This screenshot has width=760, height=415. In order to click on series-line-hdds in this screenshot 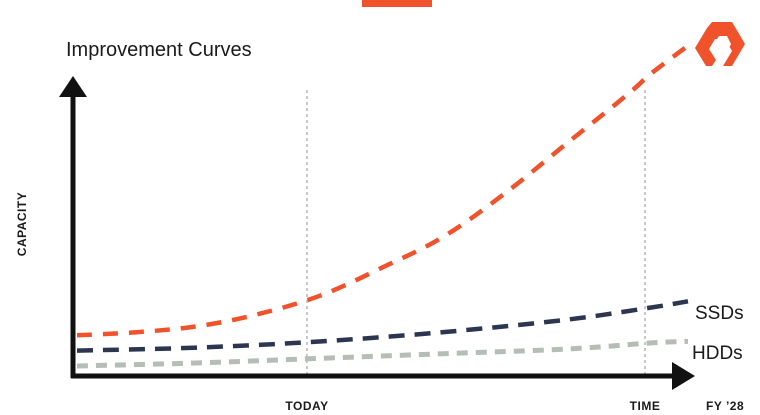, I will do `click(382, 353)`.